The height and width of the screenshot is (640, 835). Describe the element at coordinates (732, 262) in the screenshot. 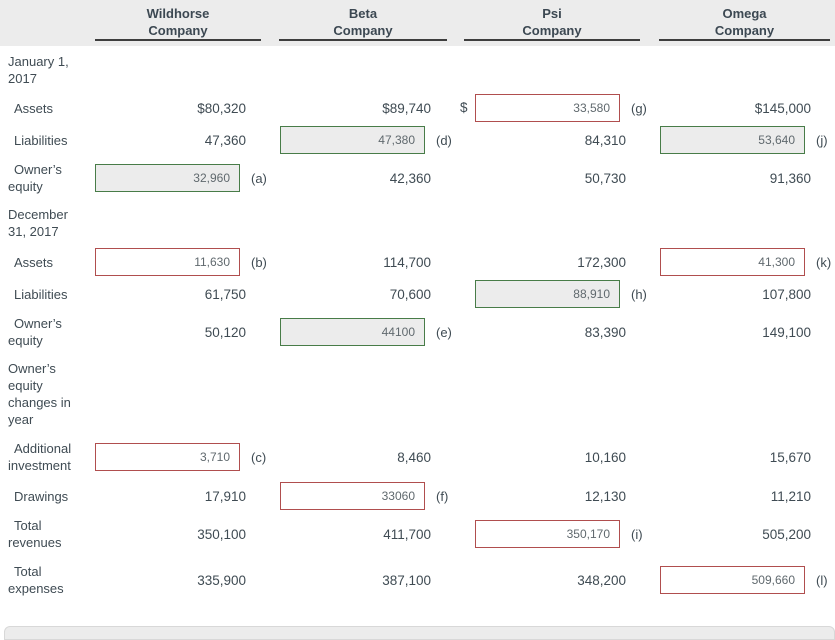

I see `amount-input: 41,300` at that location.